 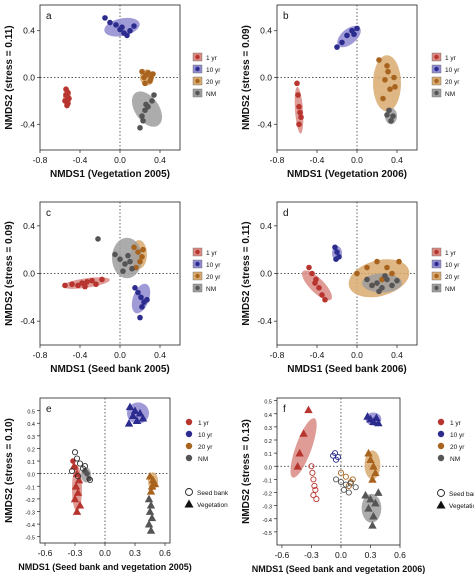 What do you see at coordinates (451, 58) in the screenshot?
I see `panel-b-legend-label-1-yr: 1 yr` at bounding box center [451, 58].